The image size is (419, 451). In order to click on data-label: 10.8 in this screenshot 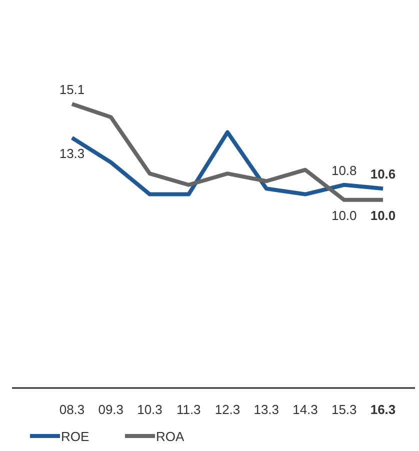, I will do `click(344, 170)`.